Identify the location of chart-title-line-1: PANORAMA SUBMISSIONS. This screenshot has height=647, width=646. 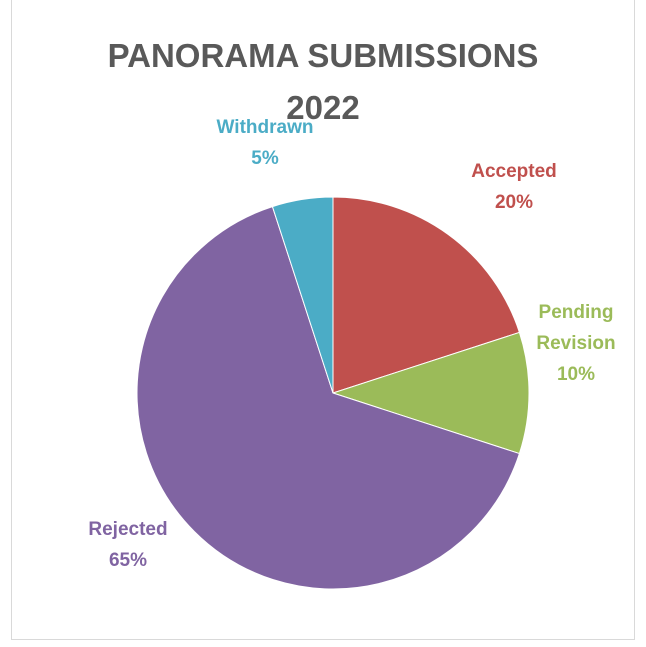
(323, 55).